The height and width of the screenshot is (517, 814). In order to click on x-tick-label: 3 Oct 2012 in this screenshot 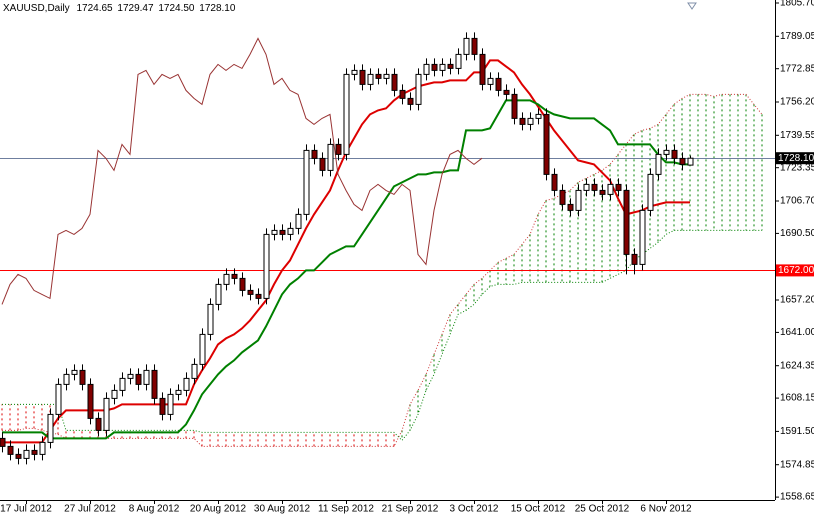, I will do `click(474, 509)`.